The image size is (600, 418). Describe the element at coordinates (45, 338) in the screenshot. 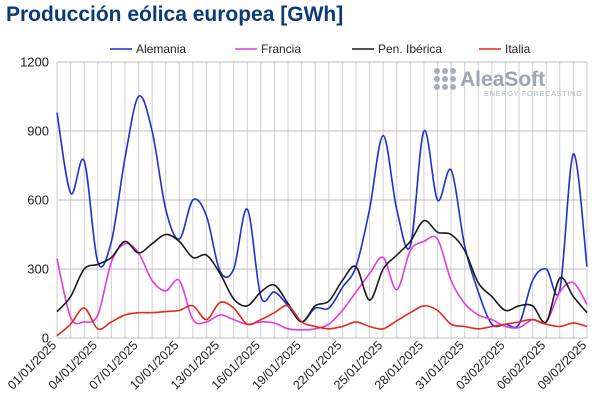

I see `y-tick-label: 0` at that location.